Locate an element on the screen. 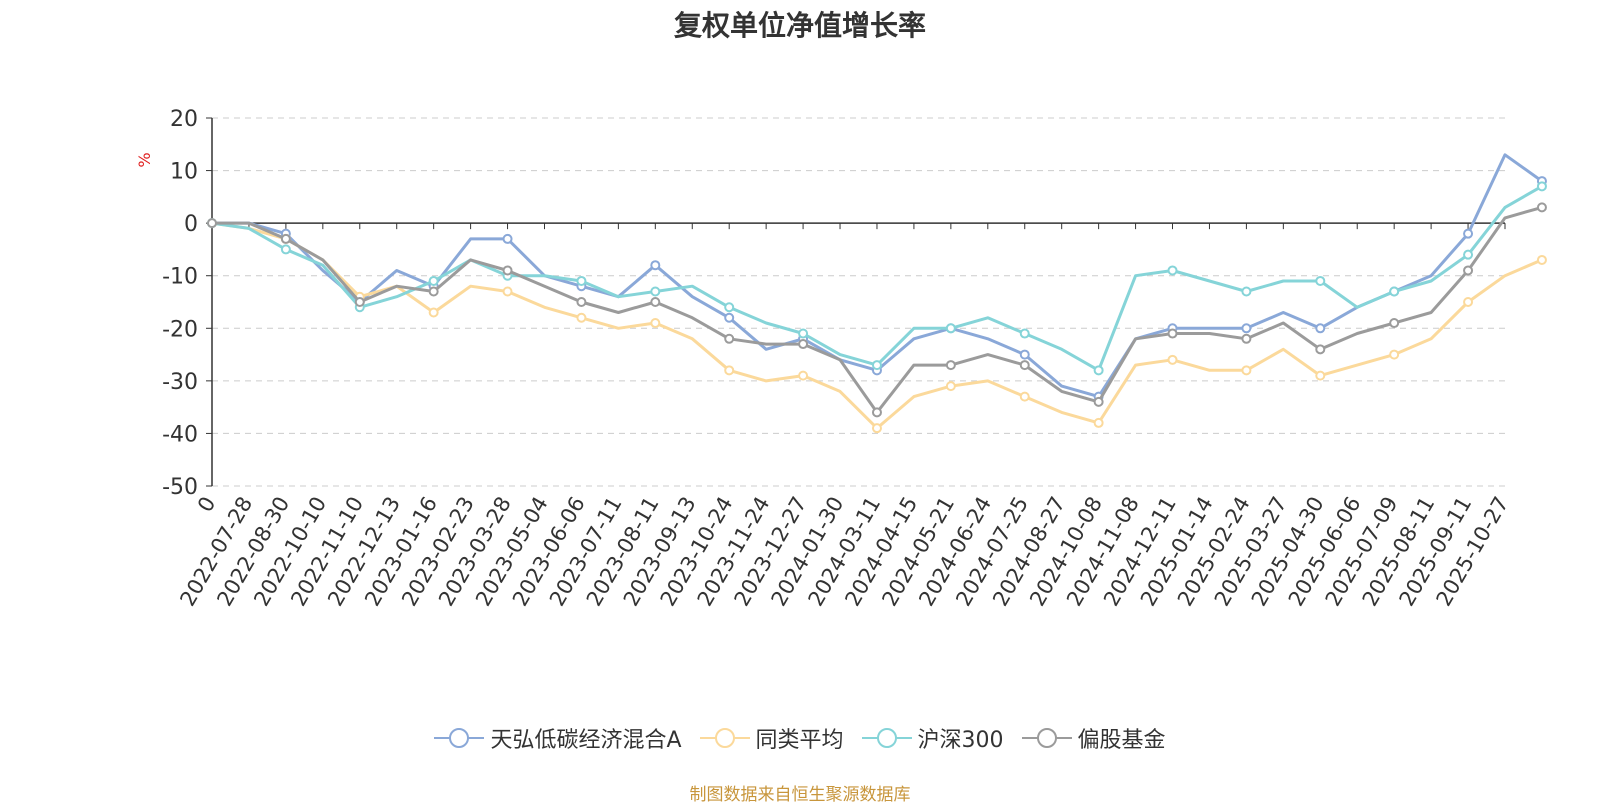 This screenshot has height=805, width=1600. legend: 天弘低碳经济混合A 同类平均 沪深300 偏股基金 is located at coordinates (800, 738).